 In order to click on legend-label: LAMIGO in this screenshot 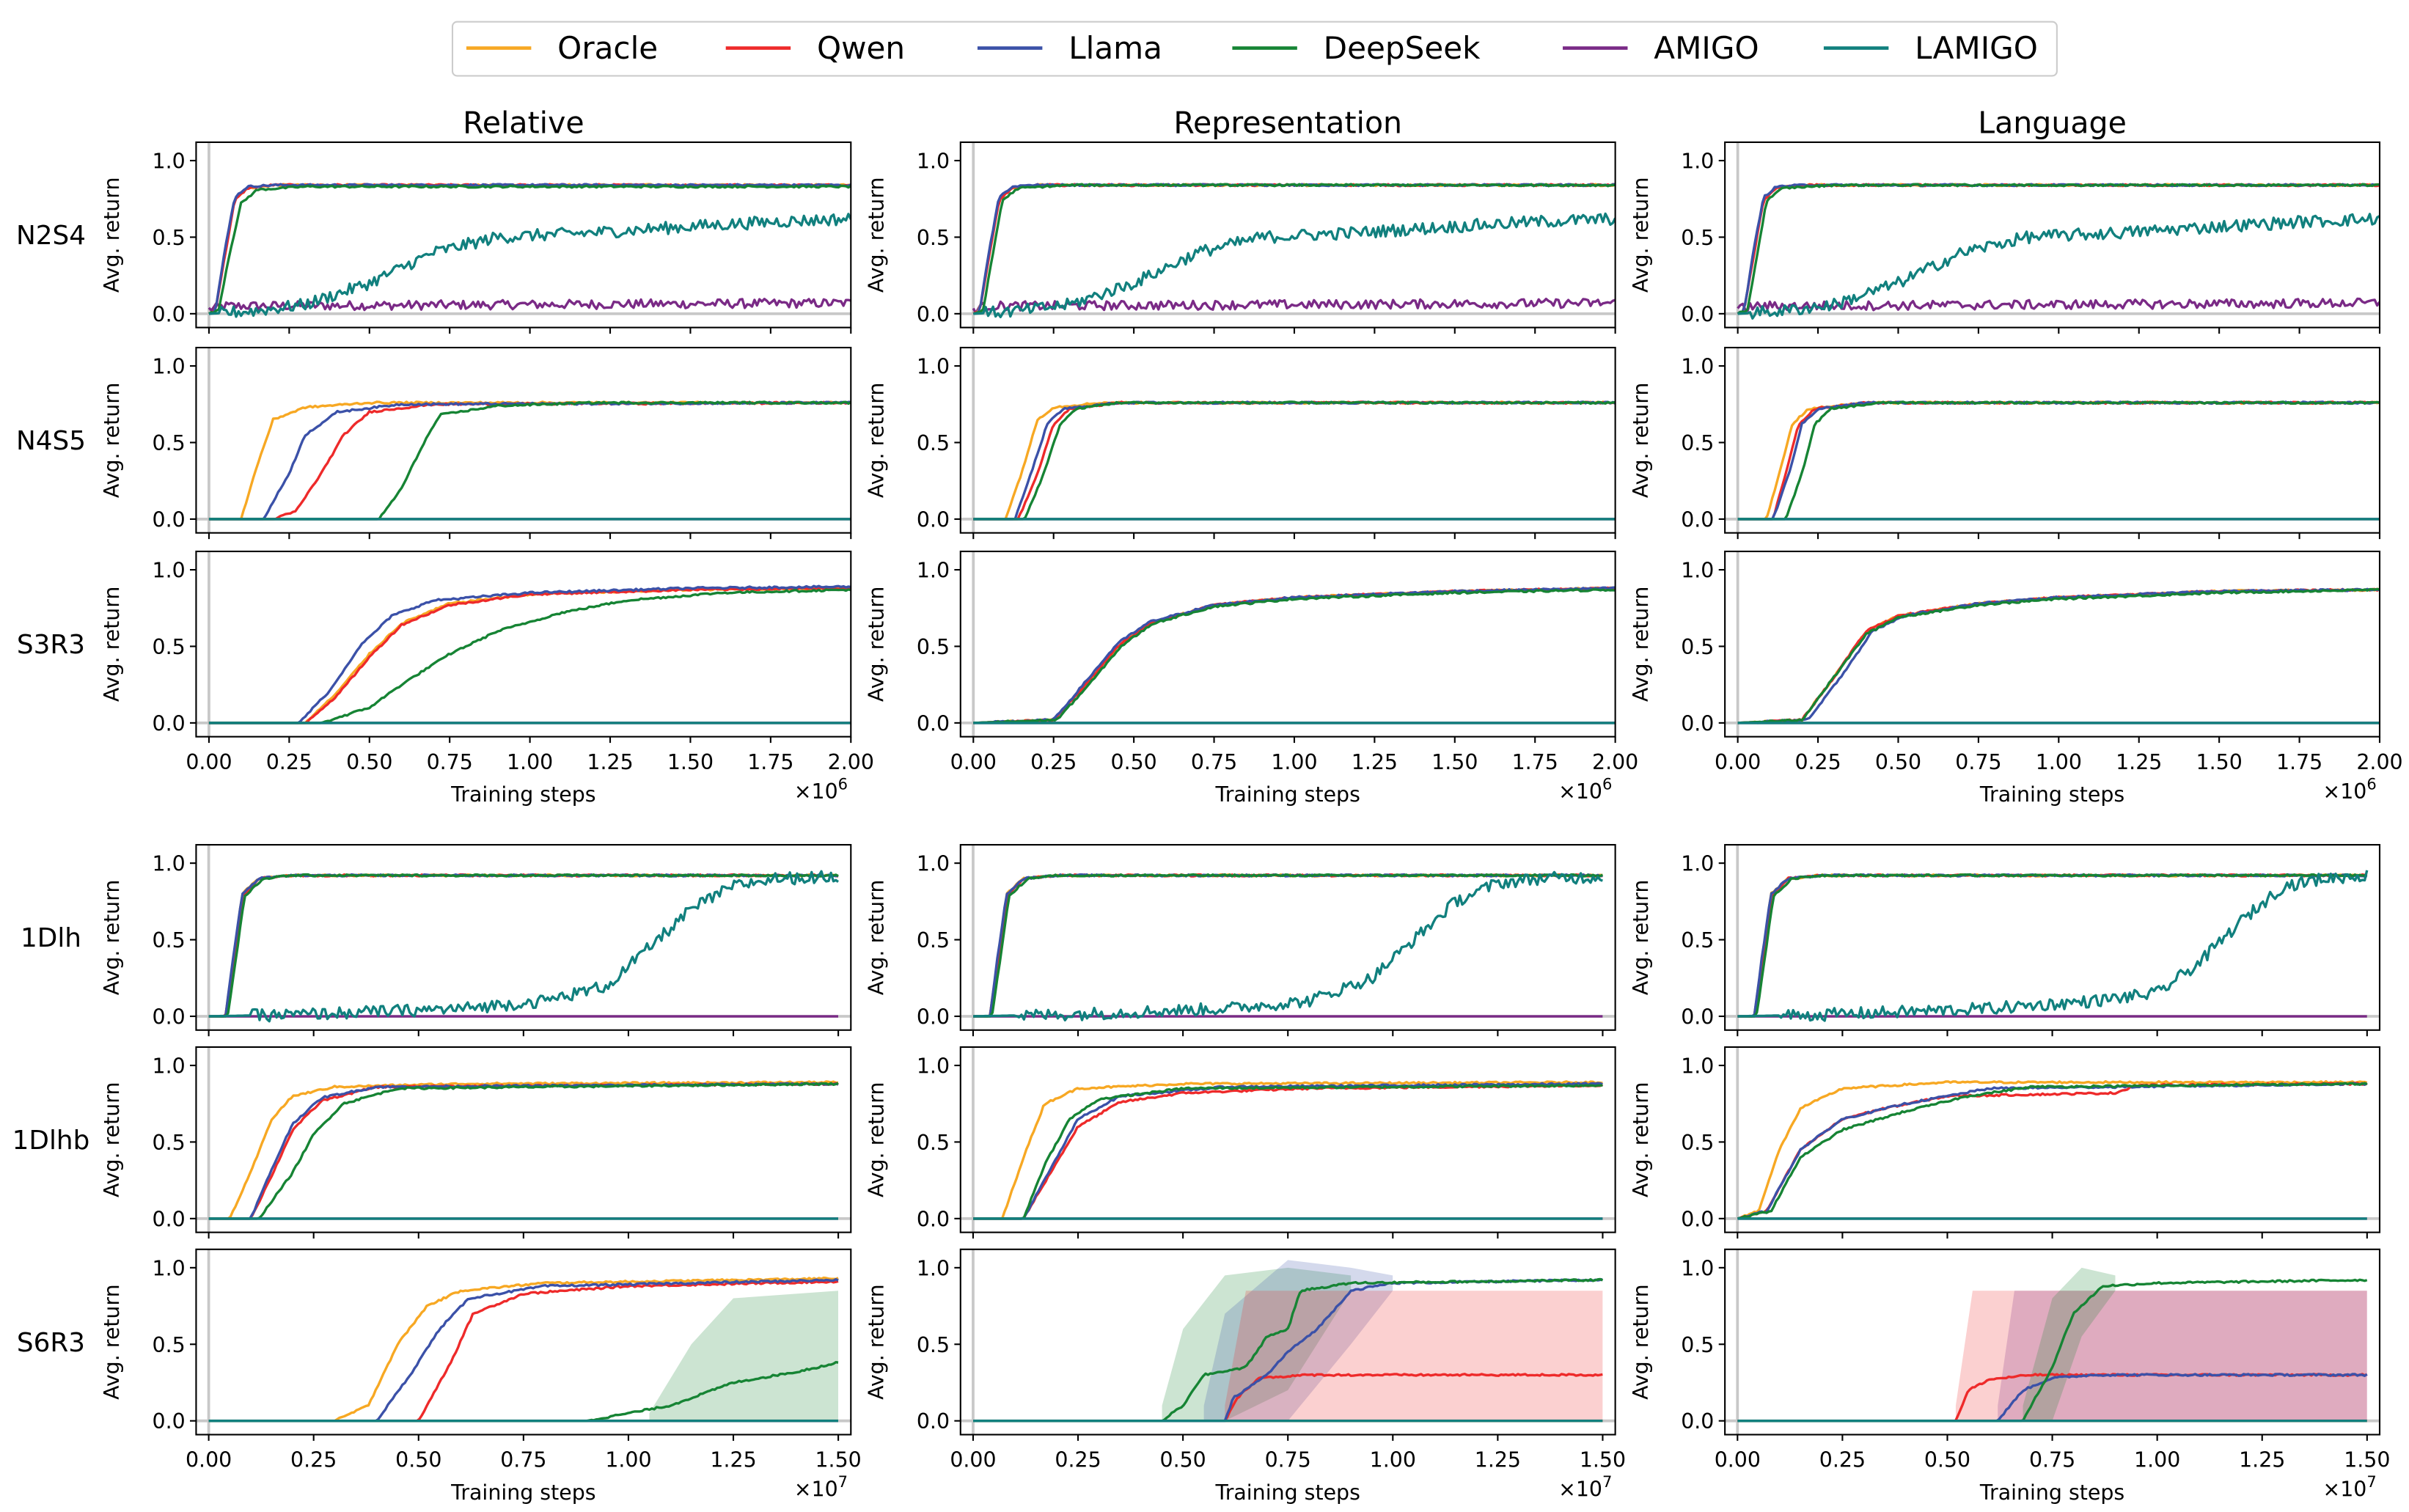, I will do `click(1976, 48)`.